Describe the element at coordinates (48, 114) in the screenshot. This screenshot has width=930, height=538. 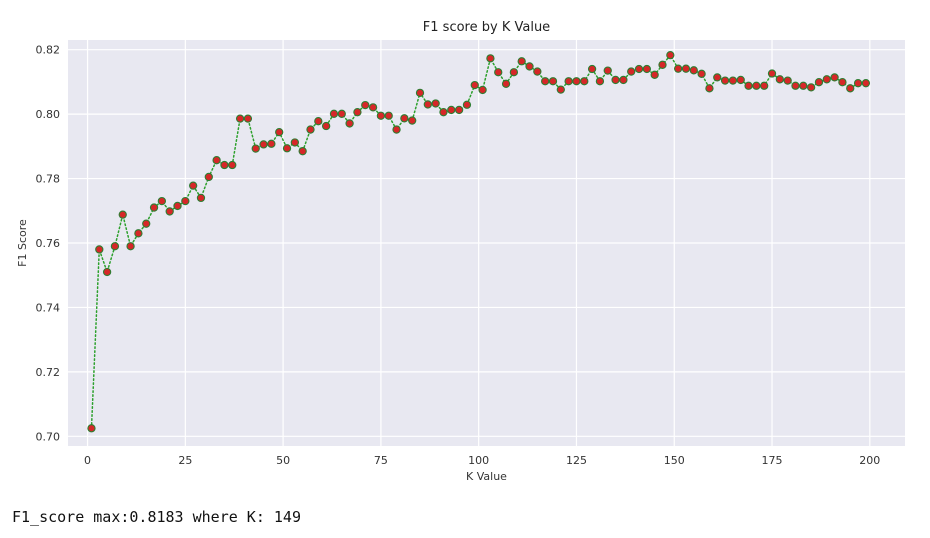
I see `y-tick-label: 0.80` at that location.